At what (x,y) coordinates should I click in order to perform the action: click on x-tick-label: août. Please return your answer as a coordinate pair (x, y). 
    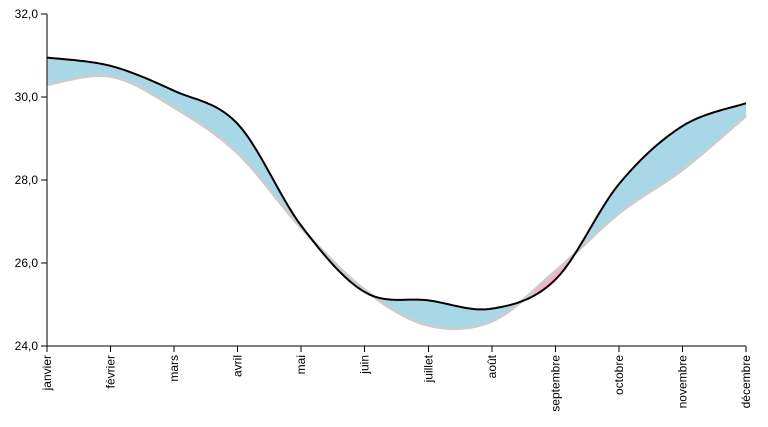
    Looking at the image, I should click on (492, 366).